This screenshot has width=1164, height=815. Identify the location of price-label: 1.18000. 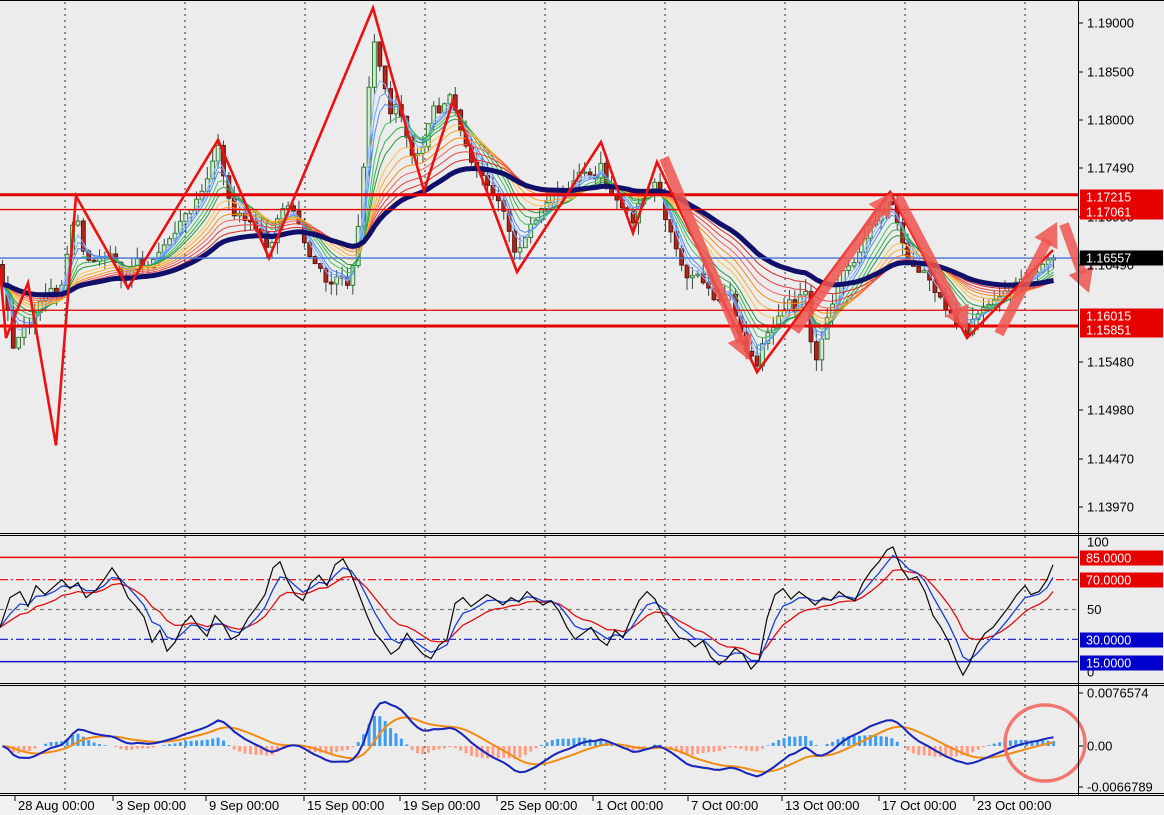
(1110, 120).